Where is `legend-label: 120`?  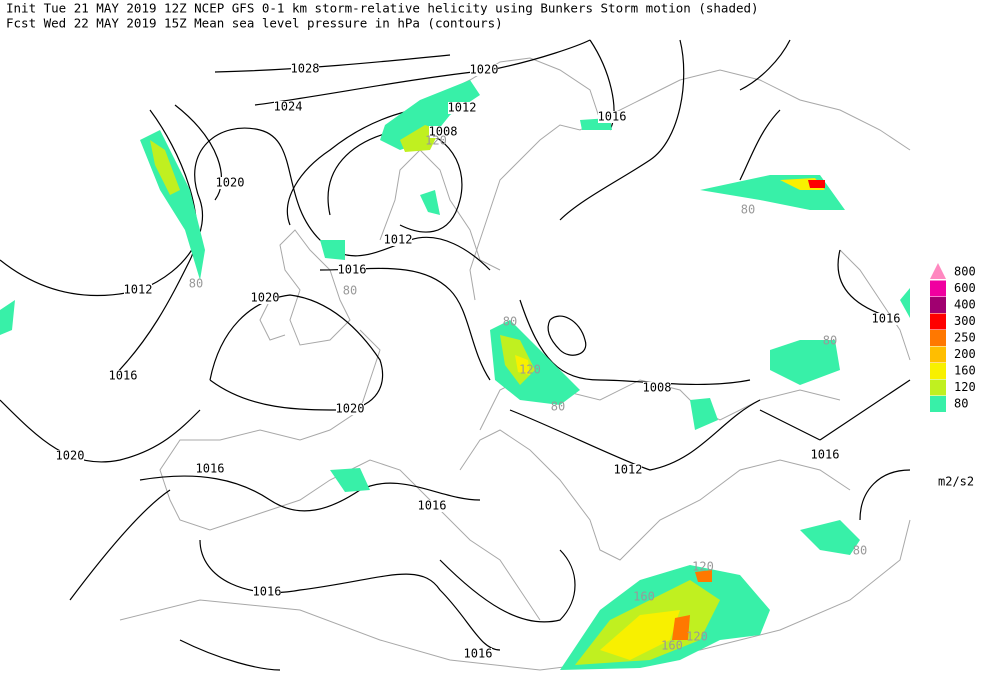 legend-label: 120 is located at coordinates (965, 387).